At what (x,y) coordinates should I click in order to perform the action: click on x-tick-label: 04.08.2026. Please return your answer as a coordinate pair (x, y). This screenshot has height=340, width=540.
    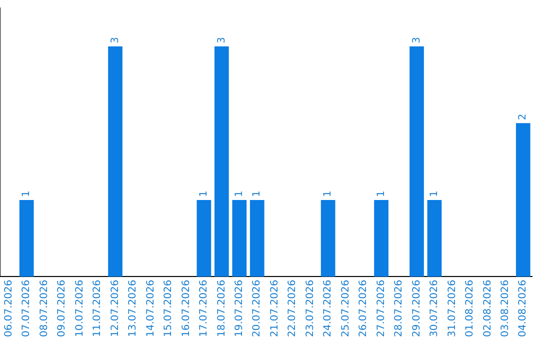
    Looking at the image, I should click on (523, 309).